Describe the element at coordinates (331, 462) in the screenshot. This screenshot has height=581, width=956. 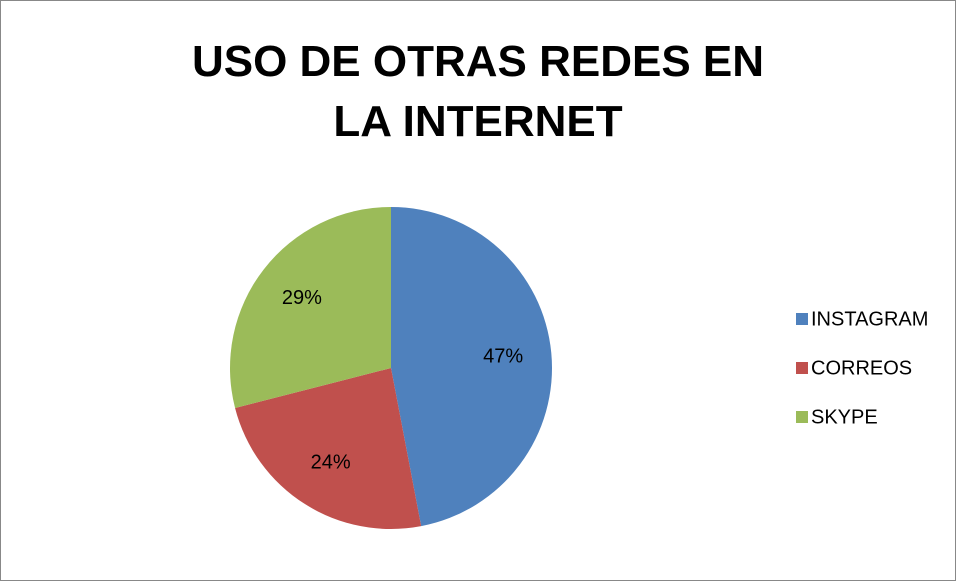
I see `data-label: 24%` at that location.